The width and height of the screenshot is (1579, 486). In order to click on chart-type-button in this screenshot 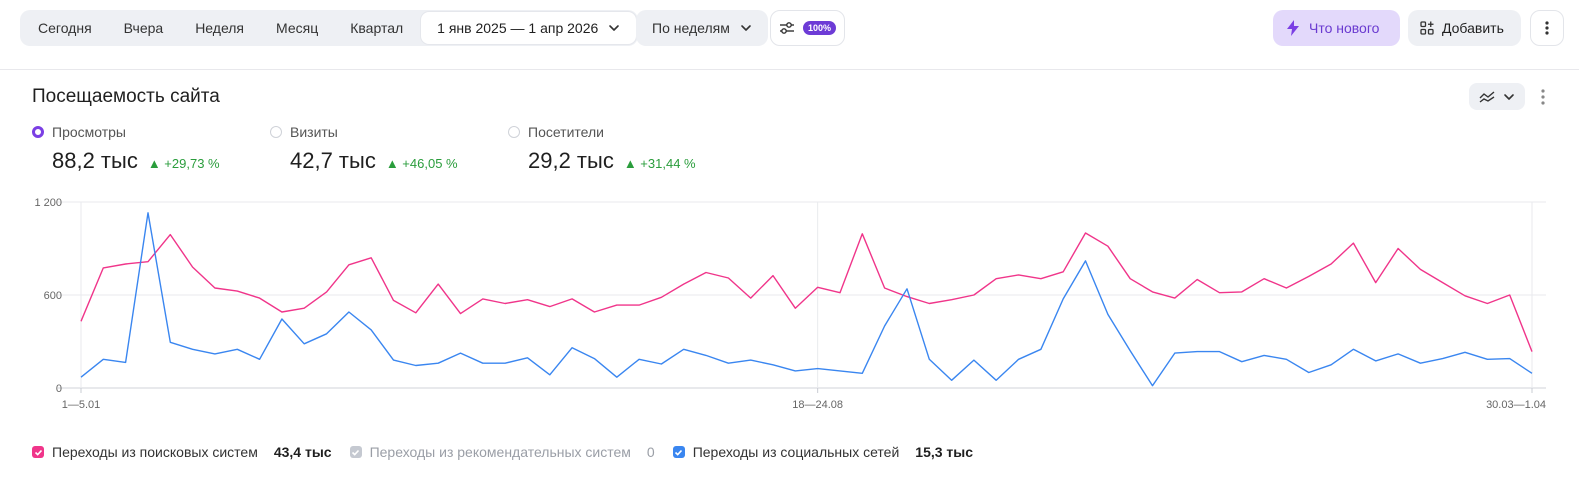, I will do `click(1497, 96)`.